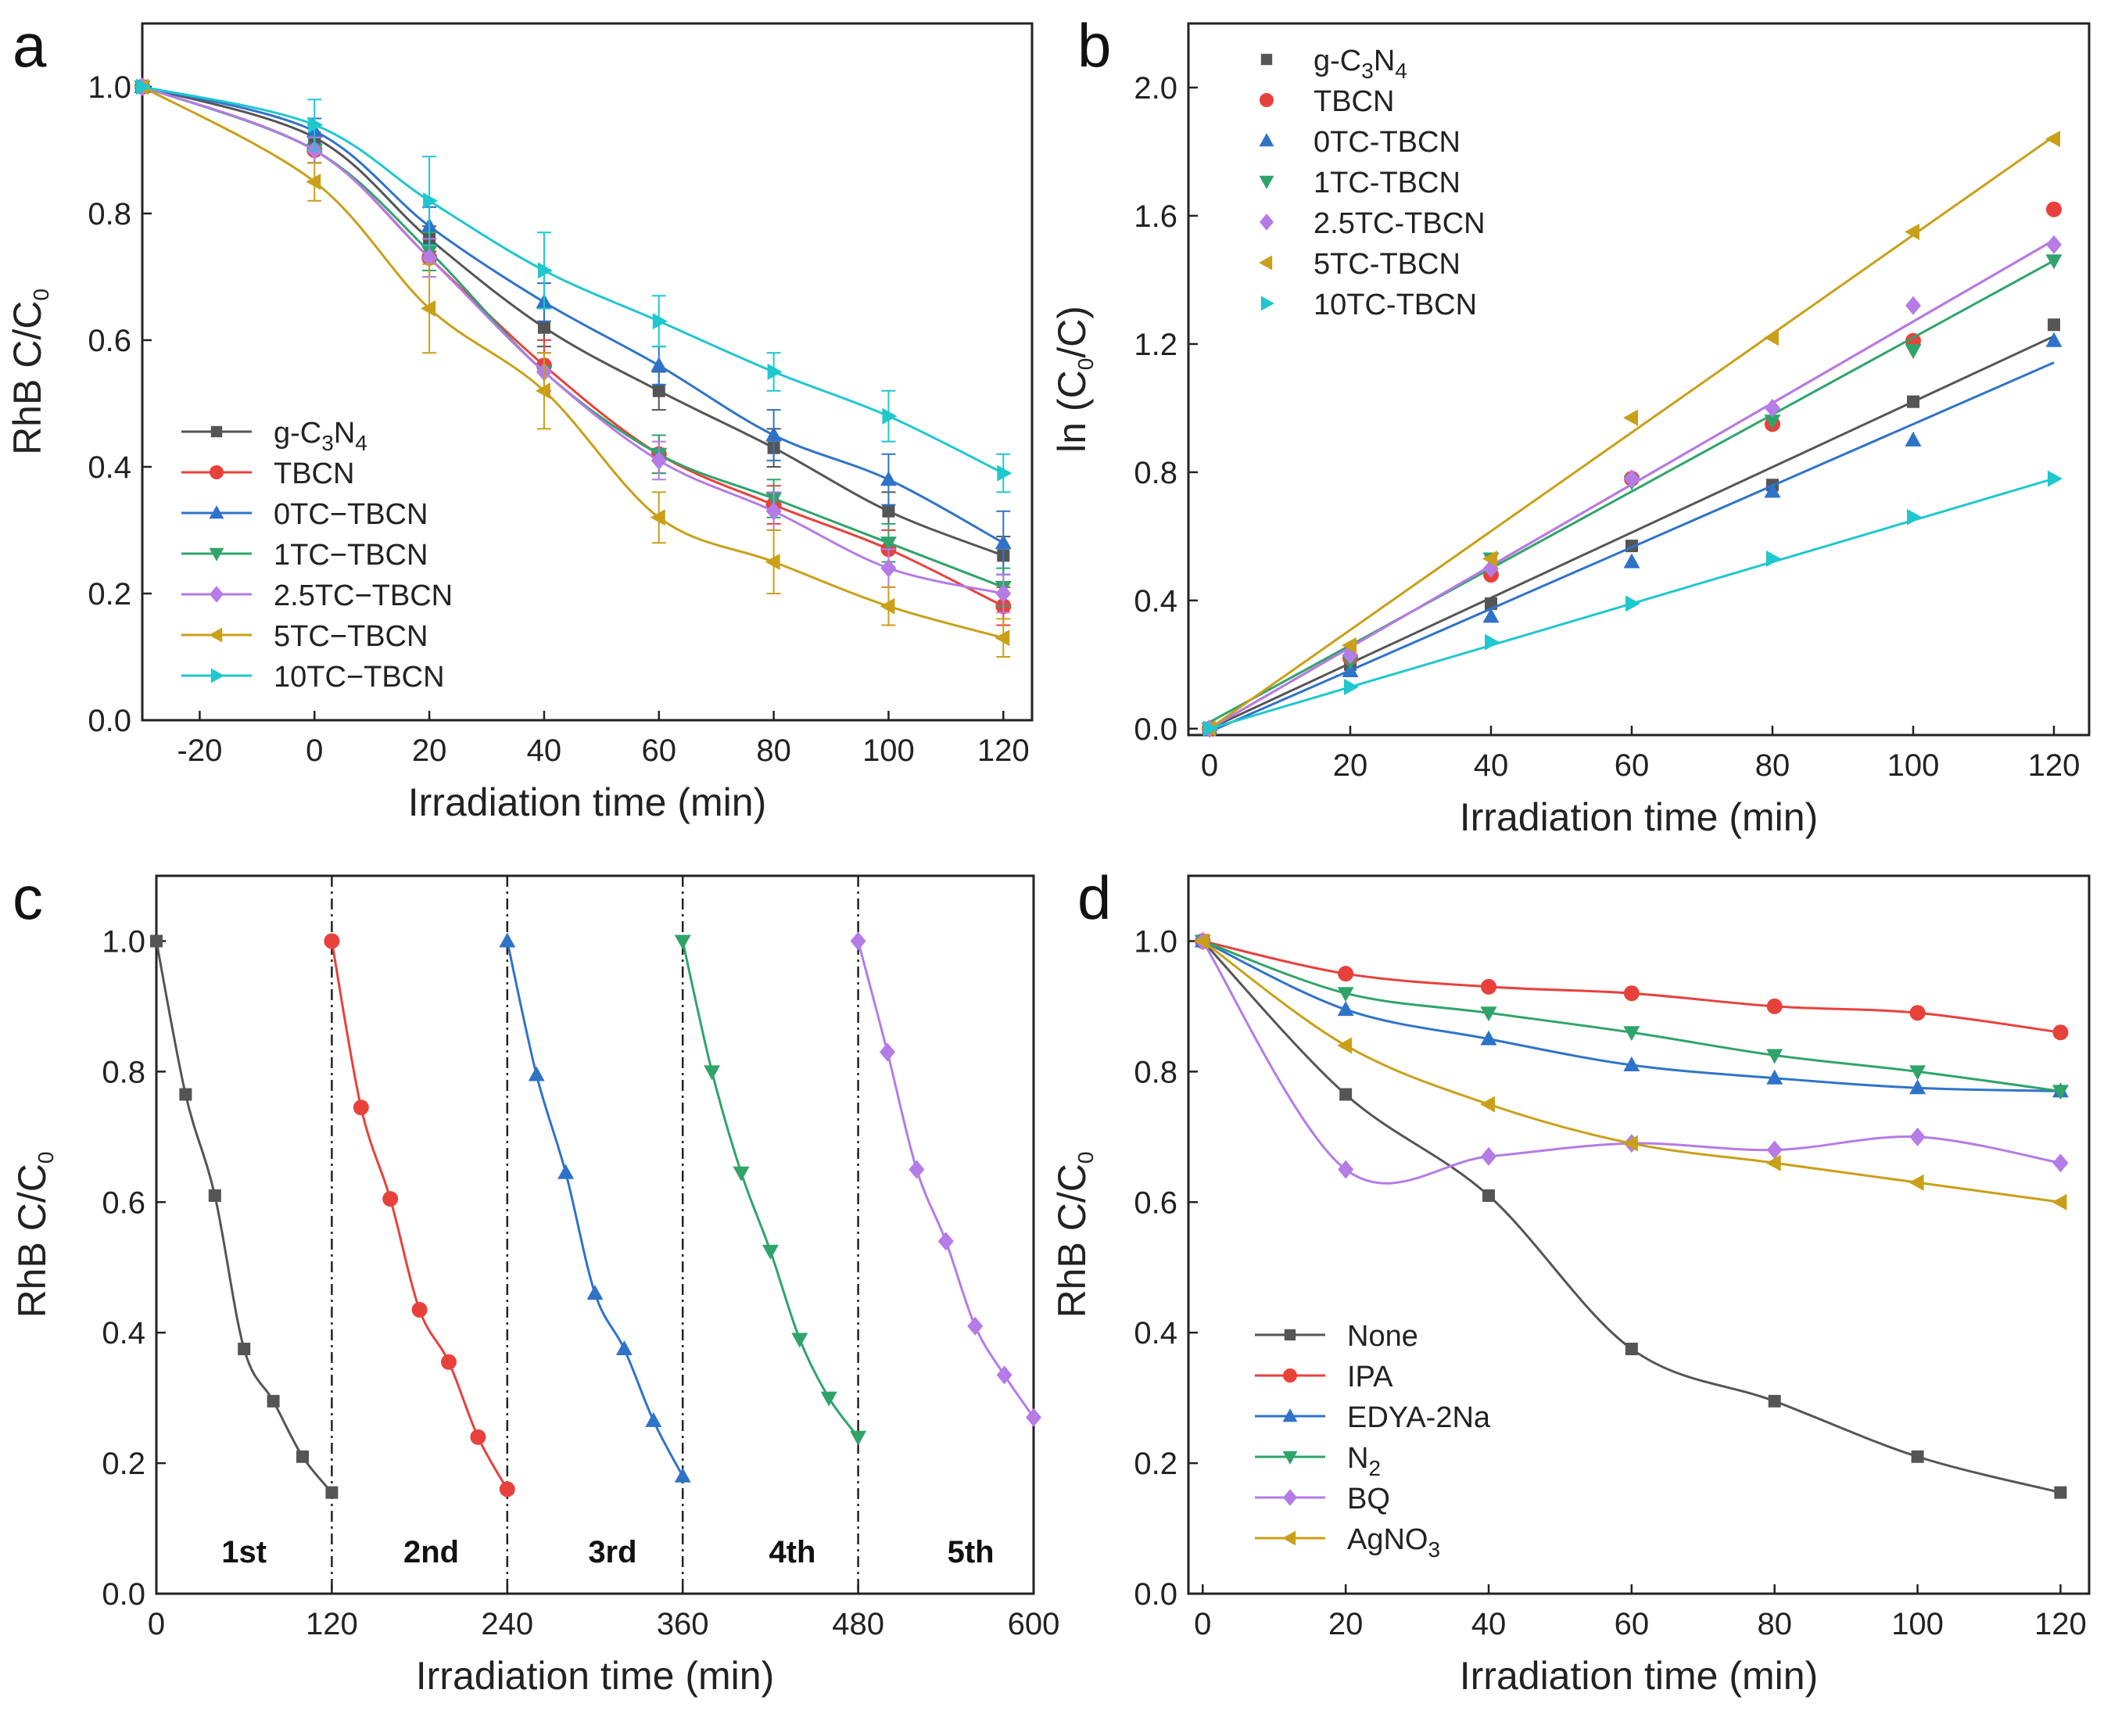 The image size is (2111, 1736). I want to click on x-tick-label: 120, so click(2060, 1624).